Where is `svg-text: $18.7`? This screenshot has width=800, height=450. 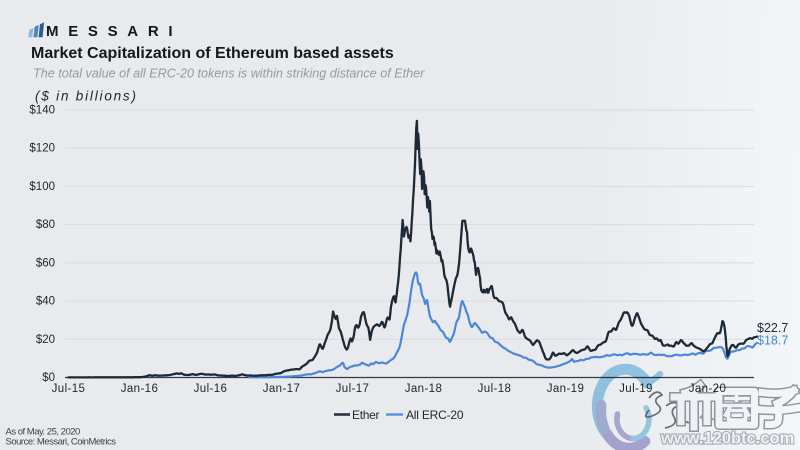
svg-text: $18.7 is located at coordinates (772, 341).